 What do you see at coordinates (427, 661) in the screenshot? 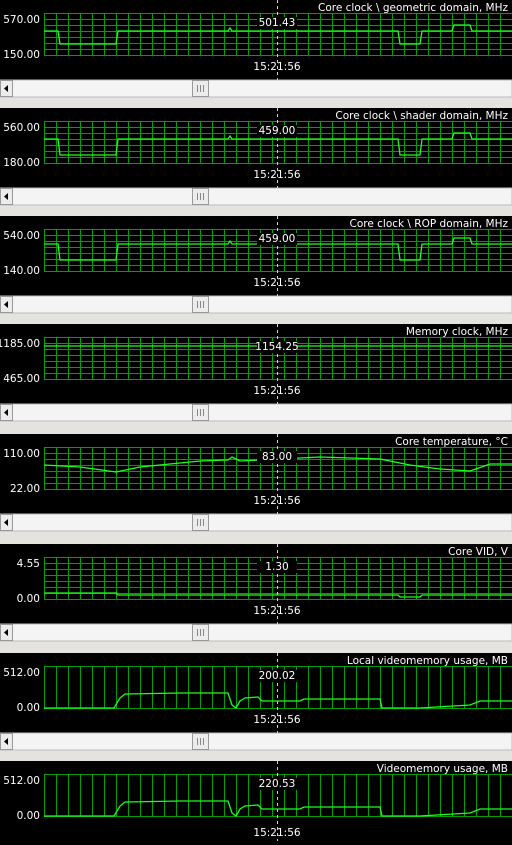
I see `panel-title: Local videomemory usage, MB` at bounding box center [427, 661].